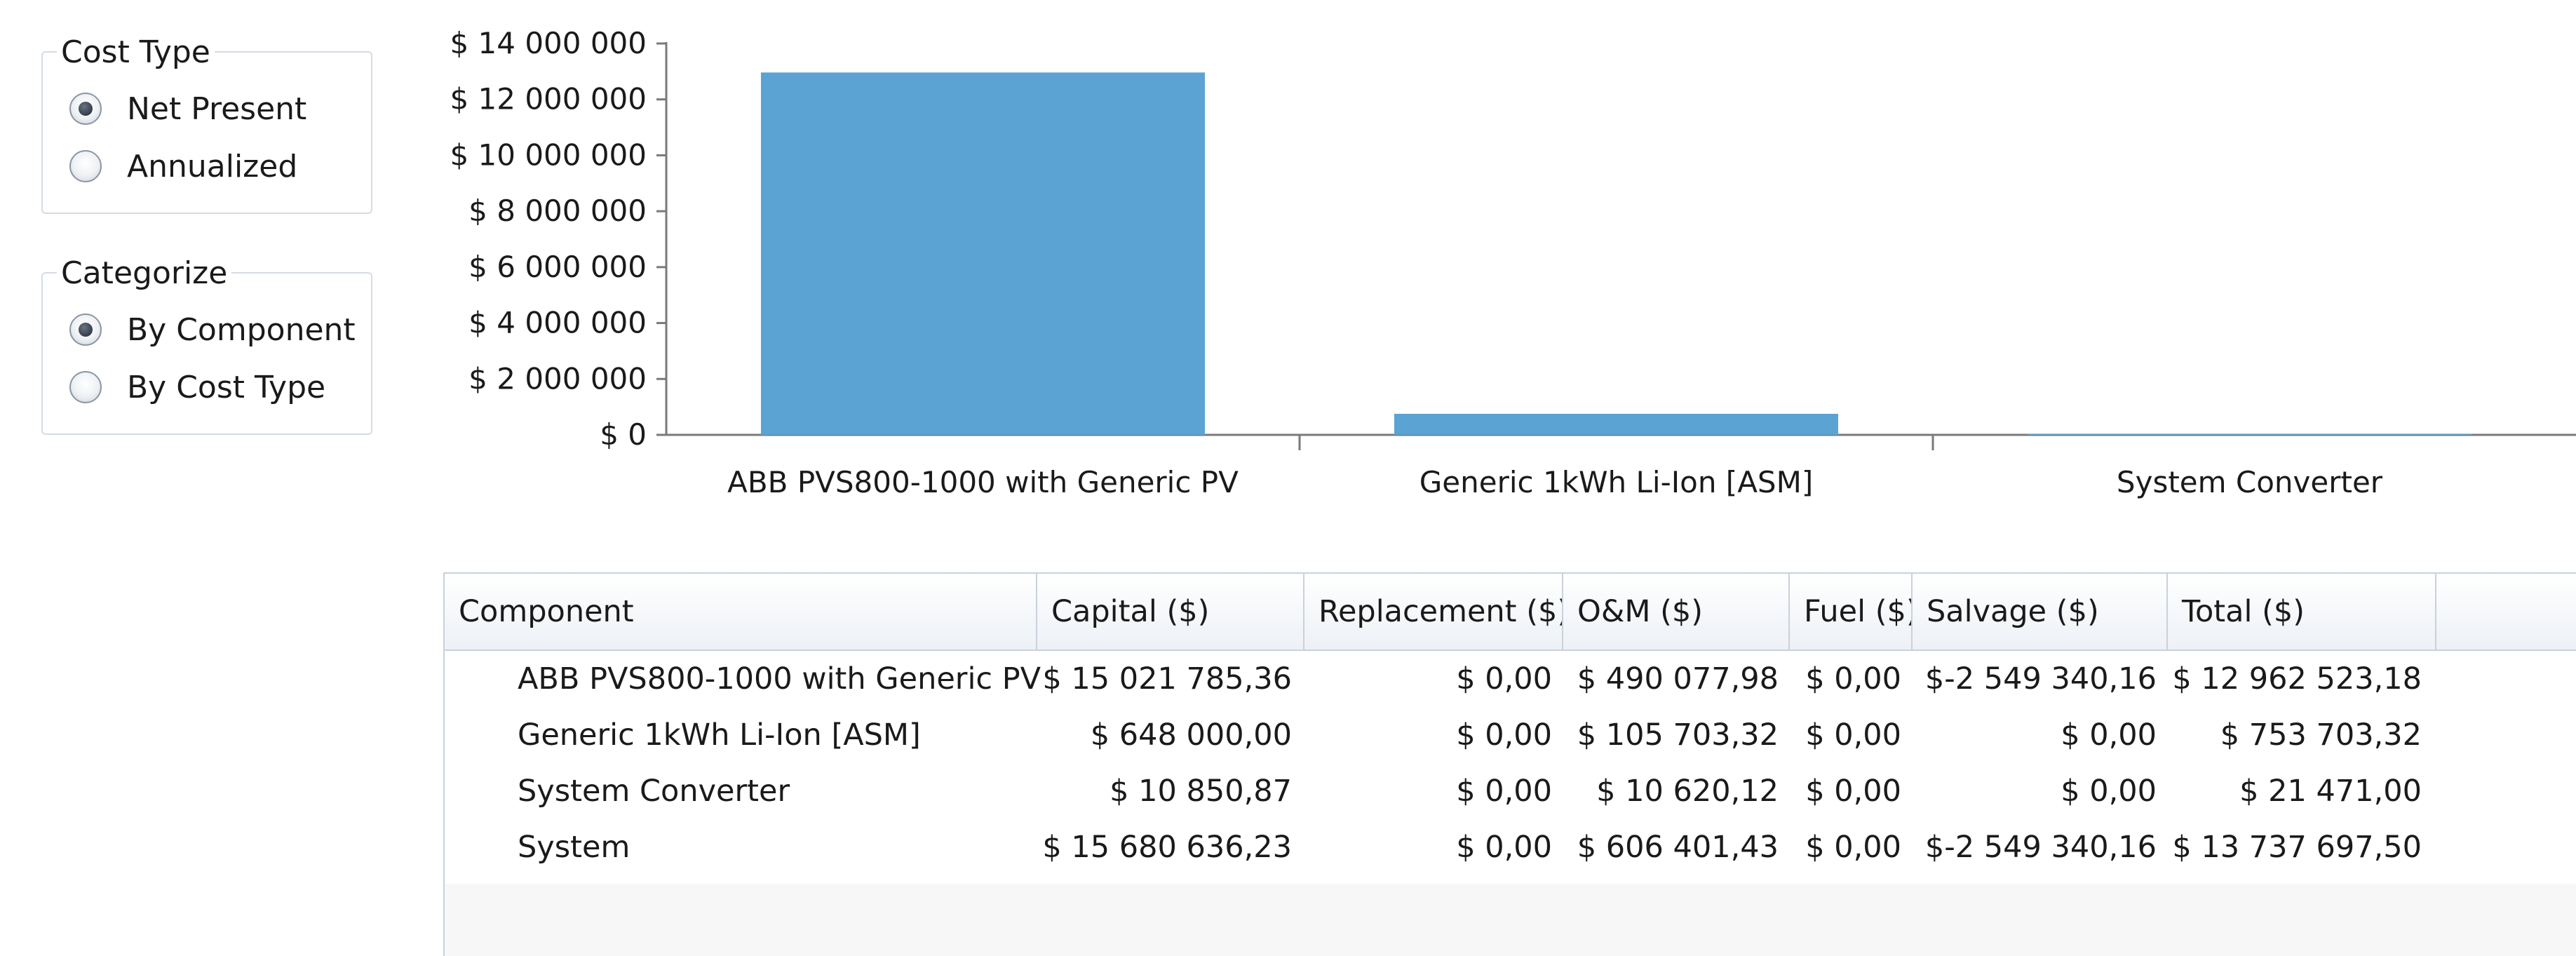 This screenshot has width=2576, height=956. Describe the element at coordinates (226, 387) in the screenshot. I see `radio-by-cost-type-label: By Cost Type` at that location.